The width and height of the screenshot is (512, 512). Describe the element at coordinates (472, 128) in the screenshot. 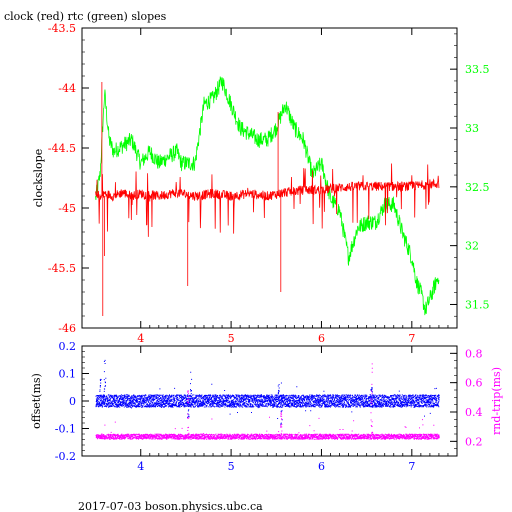

I see `top-y-tick-label-right: 33` at that location.